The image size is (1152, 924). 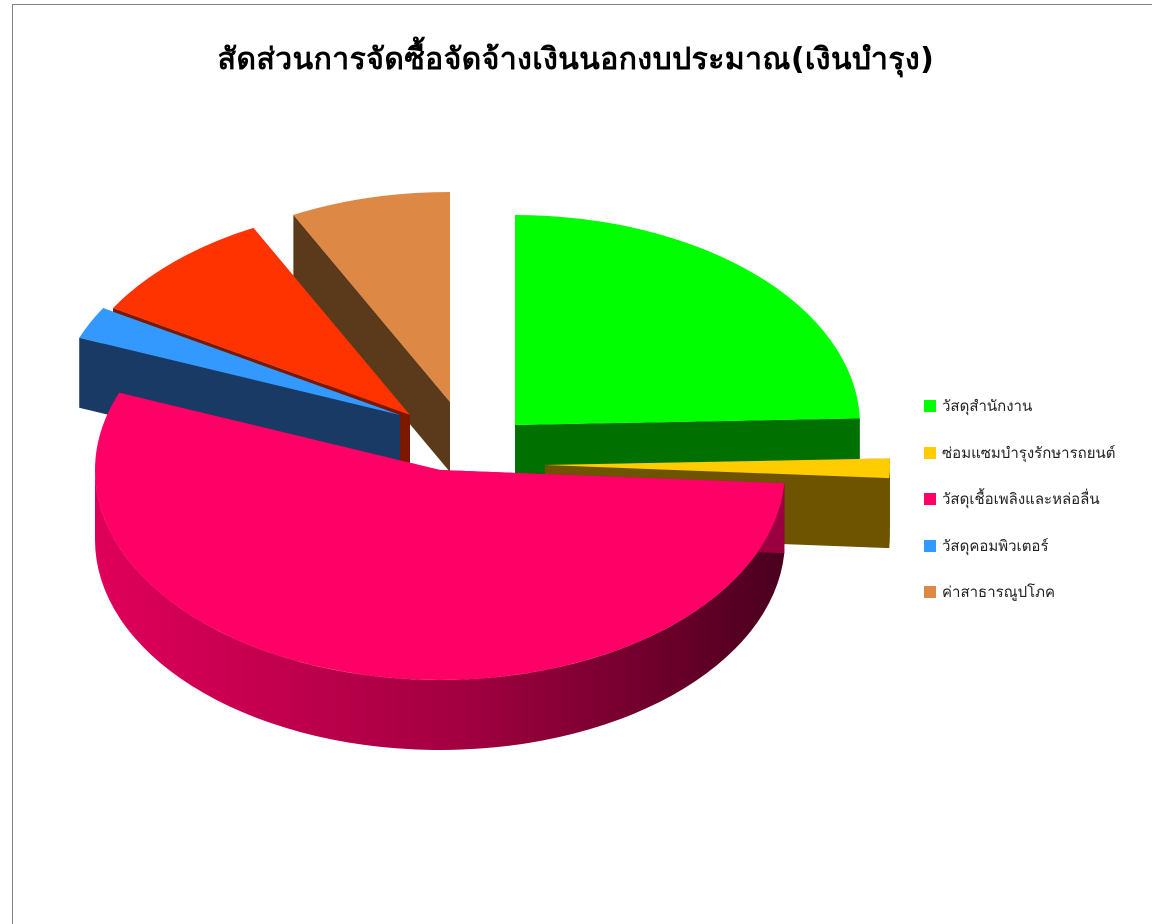 I want to click on legend-label: ค่าสาธารณูปโภค, so click(x=999, y=592).